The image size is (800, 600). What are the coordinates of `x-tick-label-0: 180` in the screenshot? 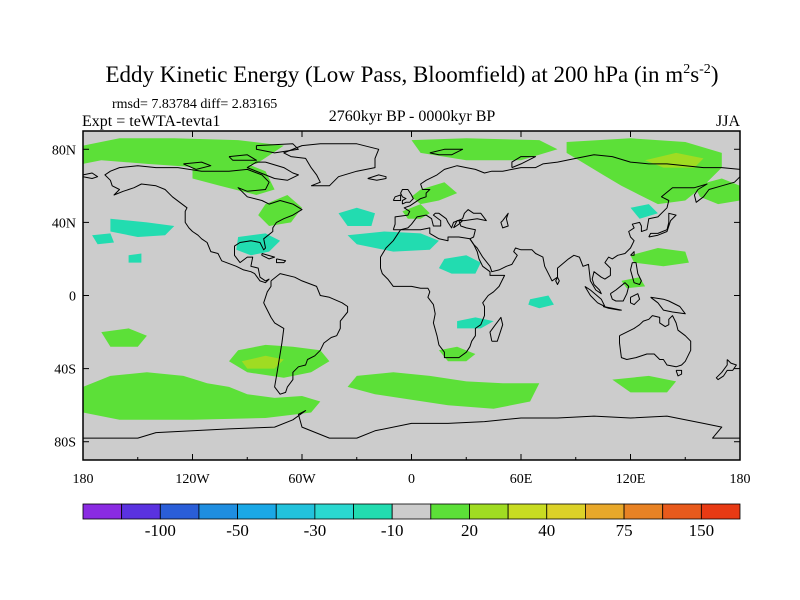 It's located at (83, 479).